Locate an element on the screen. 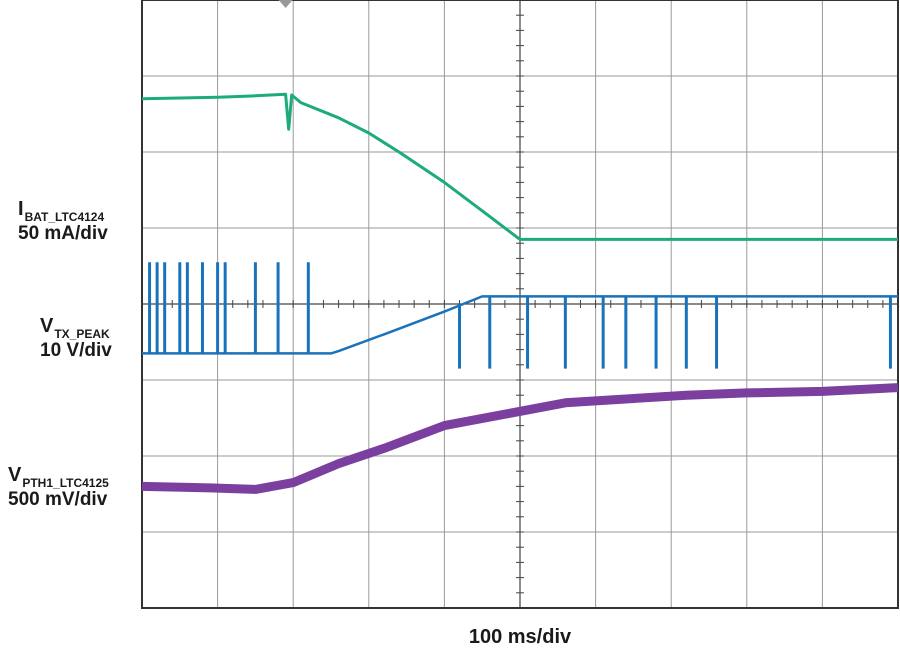  channel-label-vpth: VPTH1_LTC4125 500 mV/div is located at coordinates (58, 487).